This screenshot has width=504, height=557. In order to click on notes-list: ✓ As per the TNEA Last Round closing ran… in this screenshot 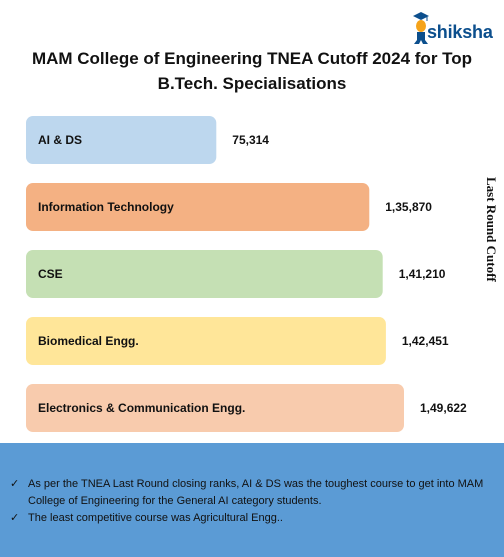, I will do `click(253, 501)`.